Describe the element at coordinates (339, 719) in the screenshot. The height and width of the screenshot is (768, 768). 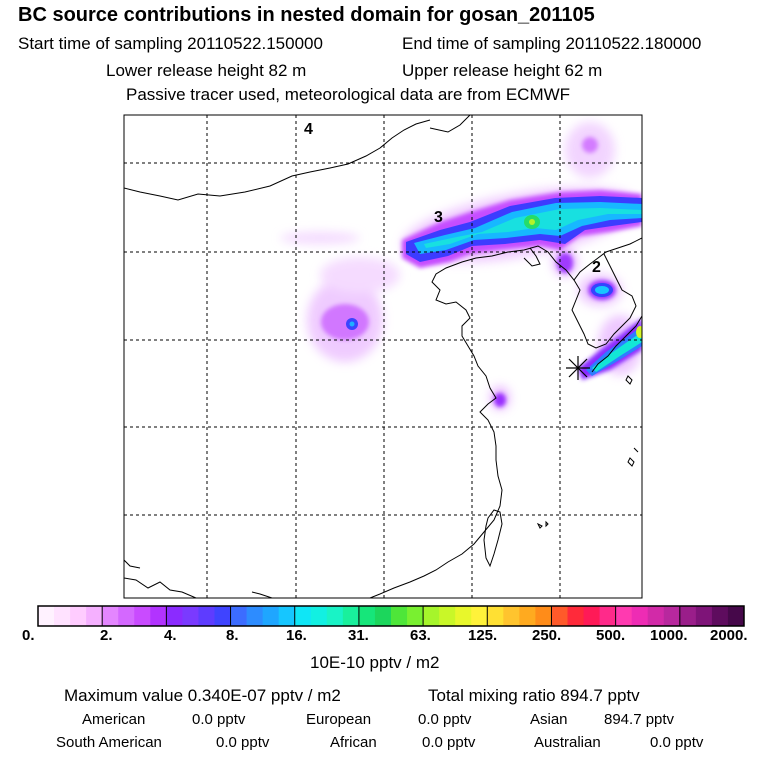
I see `european-label: European` at that location.